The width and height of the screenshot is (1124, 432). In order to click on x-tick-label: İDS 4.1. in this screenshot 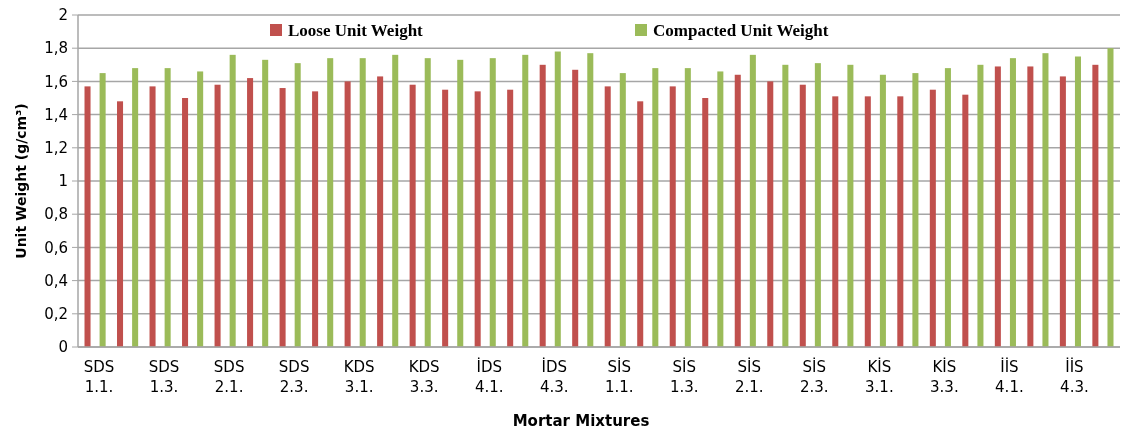, I will do `click(489, 376)`.